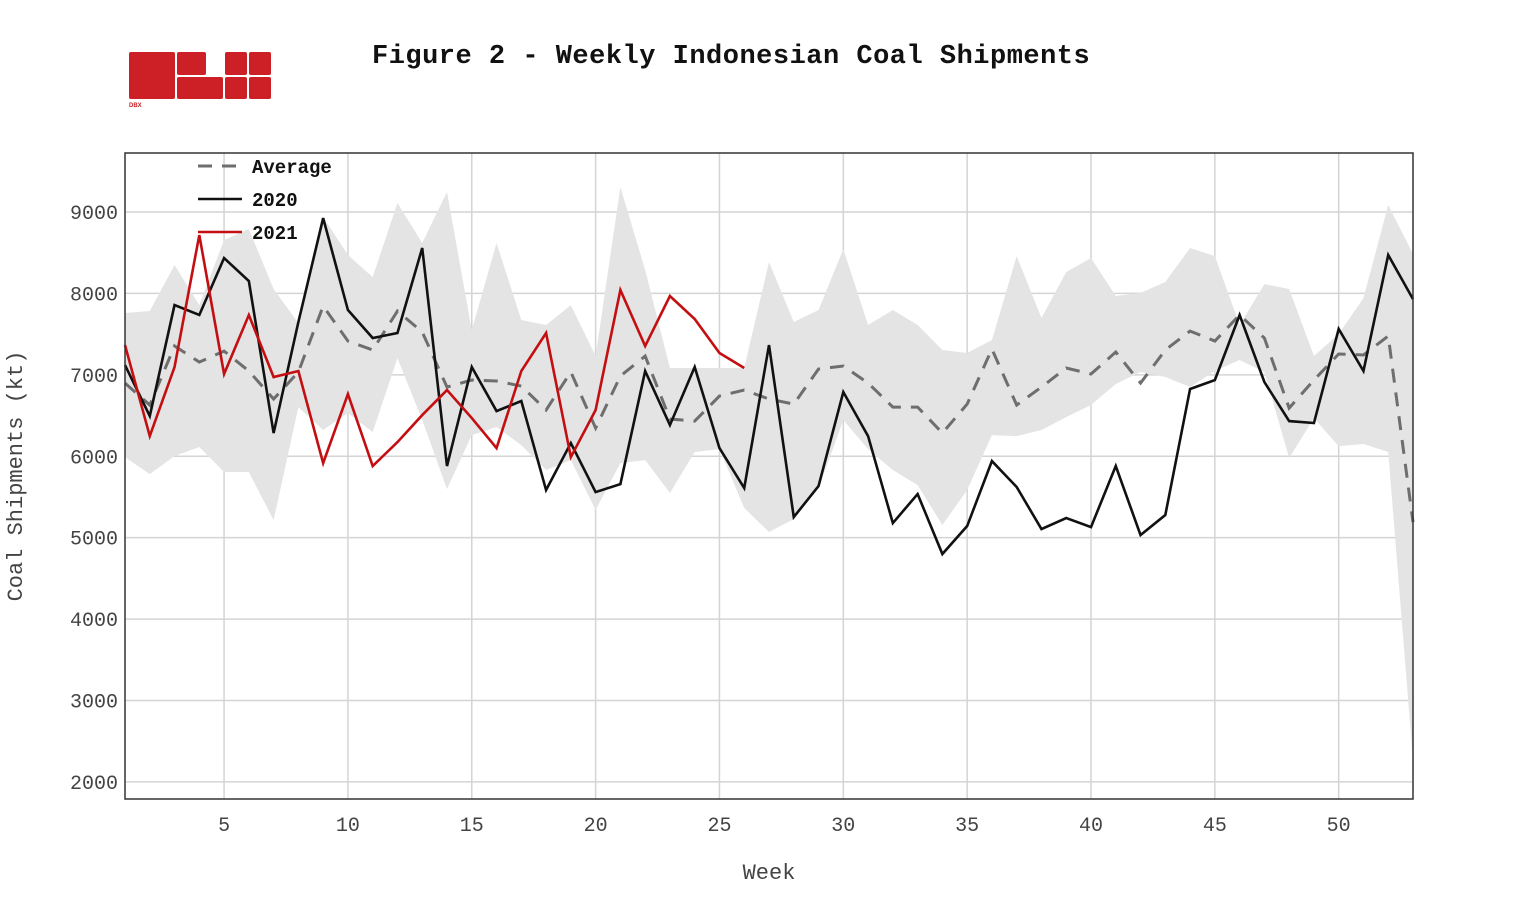 This screenshot has height=922, width=1536. What do you see at coordinates (94, 214) in the screenshot?
I see `y-tick-label: 9000` at bounding box center [94, 214].